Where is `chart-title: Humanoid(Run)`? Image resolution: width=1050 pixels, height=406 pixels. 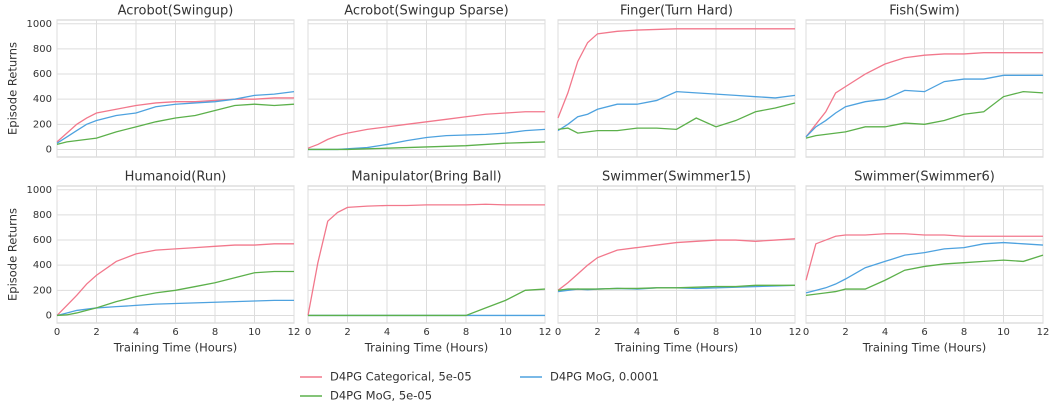
chart-title: Humanoid(Run) is located at coordinates (176, 177).